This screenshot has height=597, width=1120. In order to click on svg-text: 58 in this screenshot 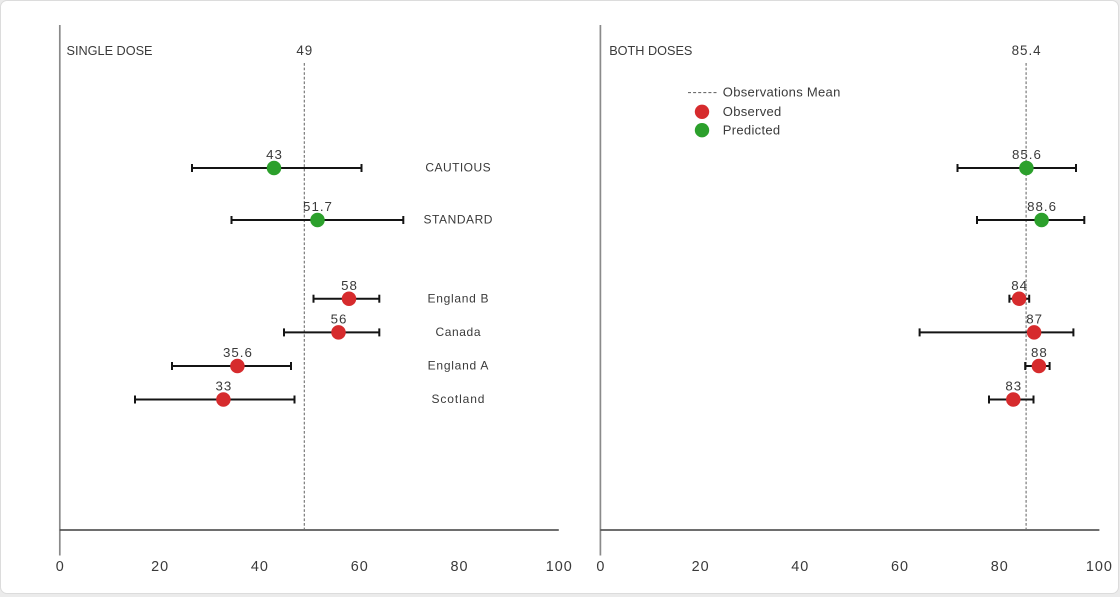, I will do `click(349, 285)`.